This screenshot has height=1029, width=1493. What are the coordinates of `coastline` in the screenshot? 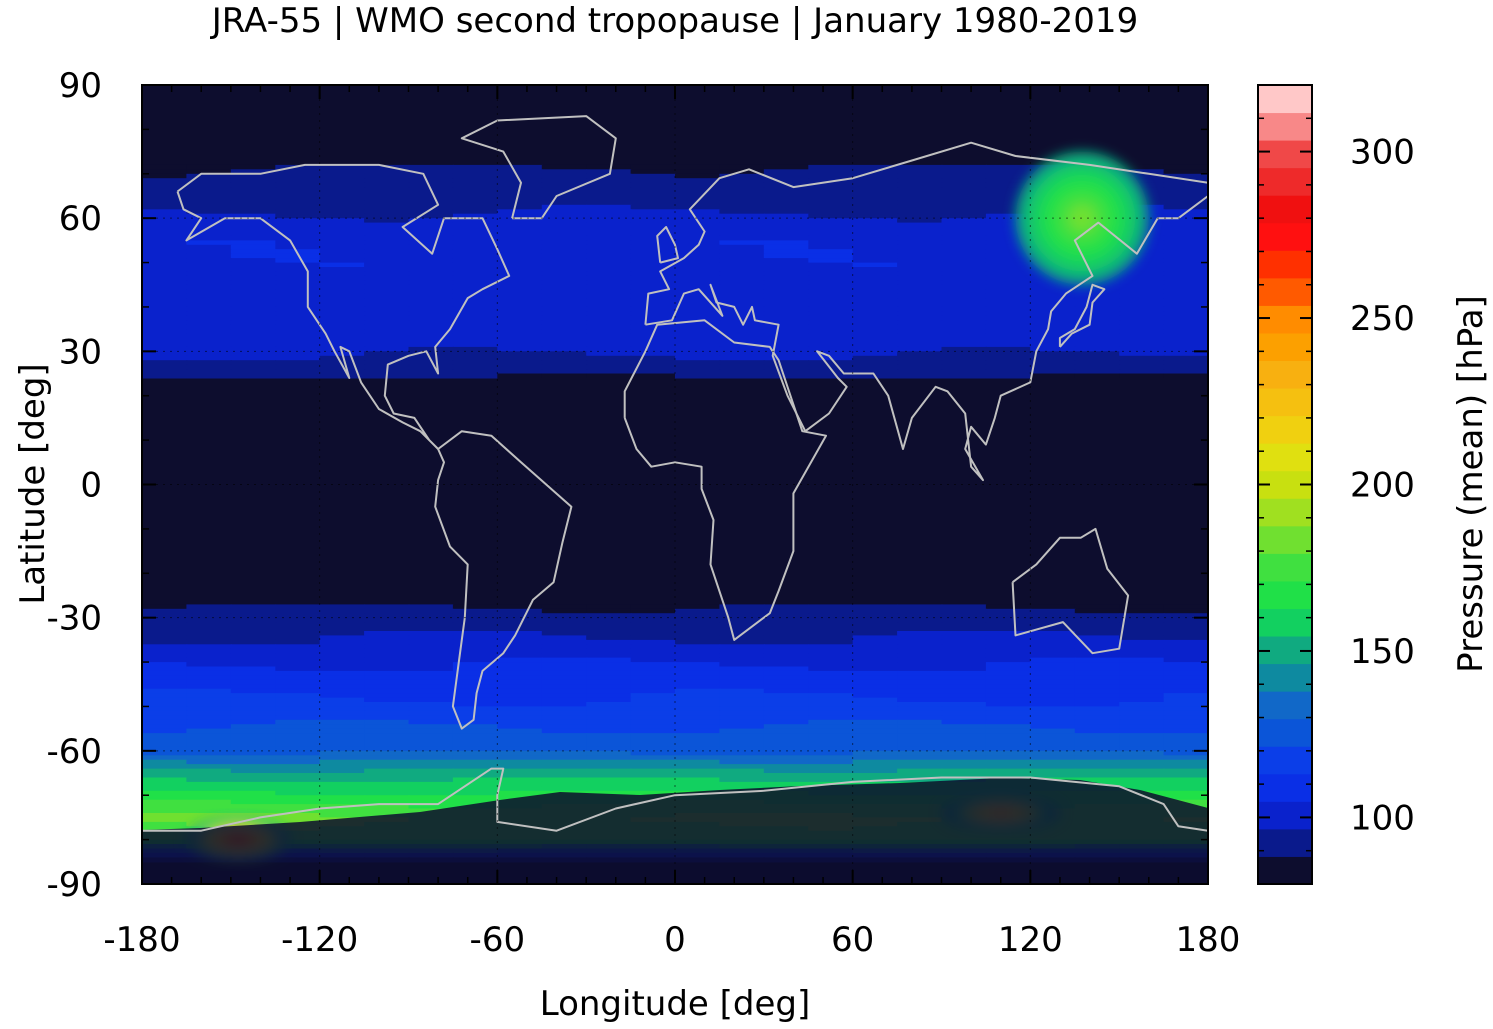 It's located at (926, 311).